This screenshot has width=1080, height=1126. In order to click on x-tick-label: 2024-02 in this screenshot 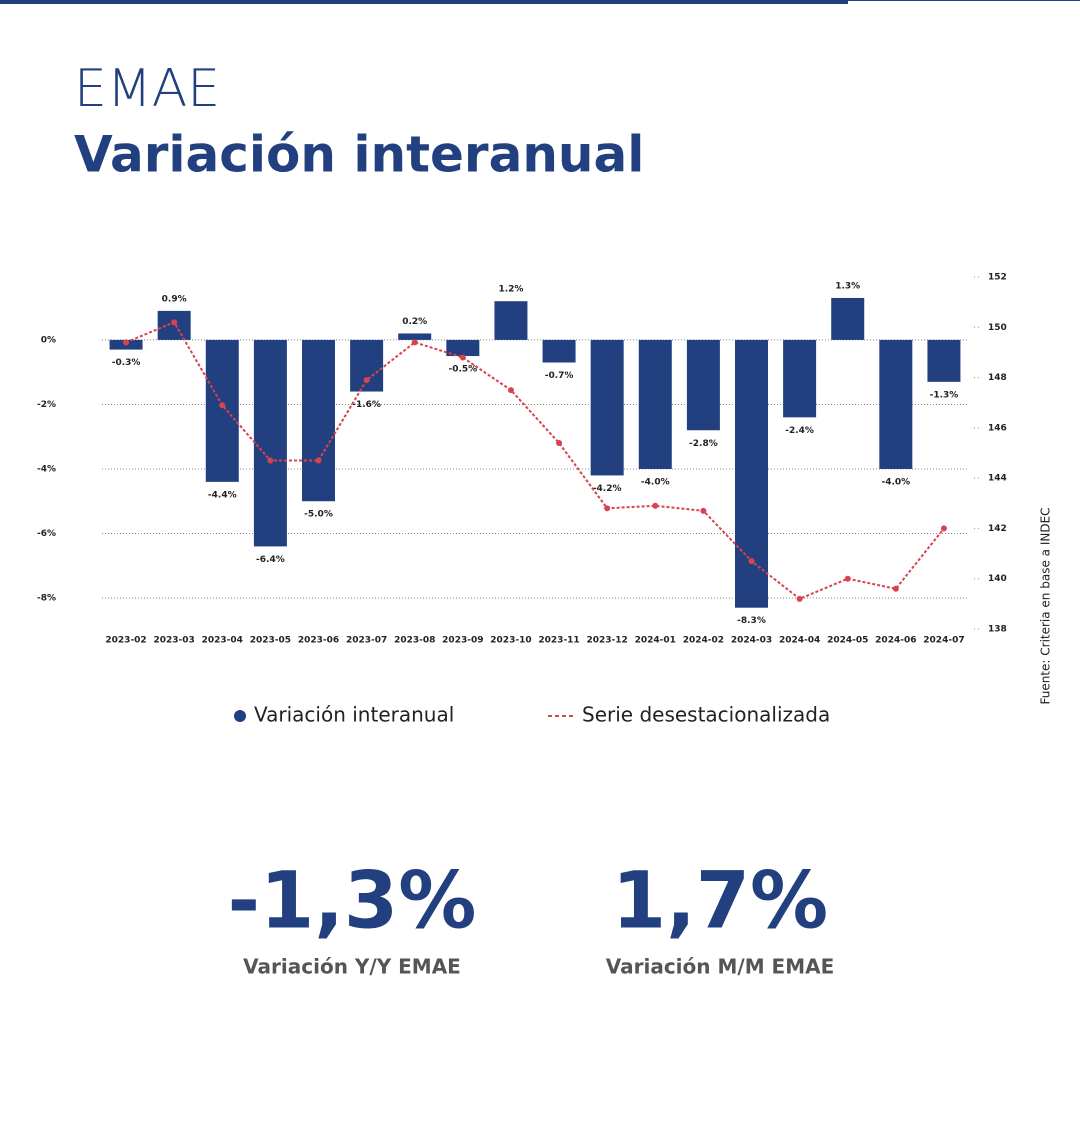, I will do `click(703, 641)`.